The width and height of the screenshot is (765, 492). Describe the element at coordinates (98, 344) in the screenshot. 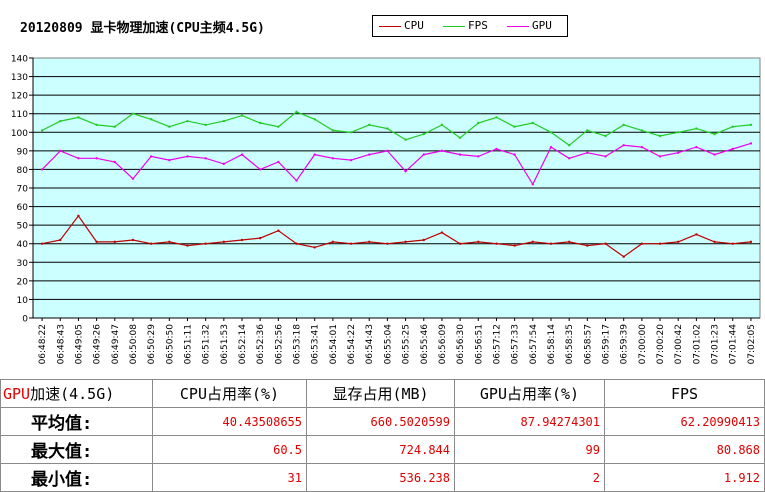

I see `x-tick-label: 06:49:26` at that location.